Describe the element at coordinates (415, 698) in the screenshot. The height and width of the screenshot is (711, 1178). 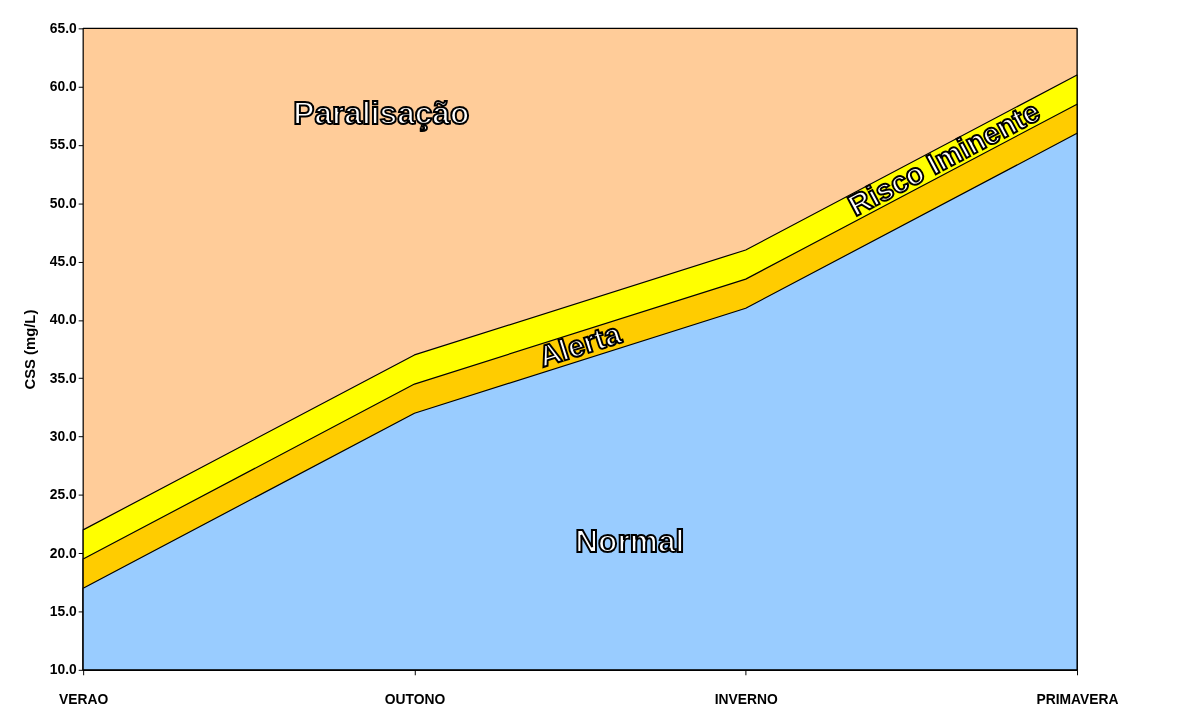
I see `x-tick-label: OUTONO` at that location.